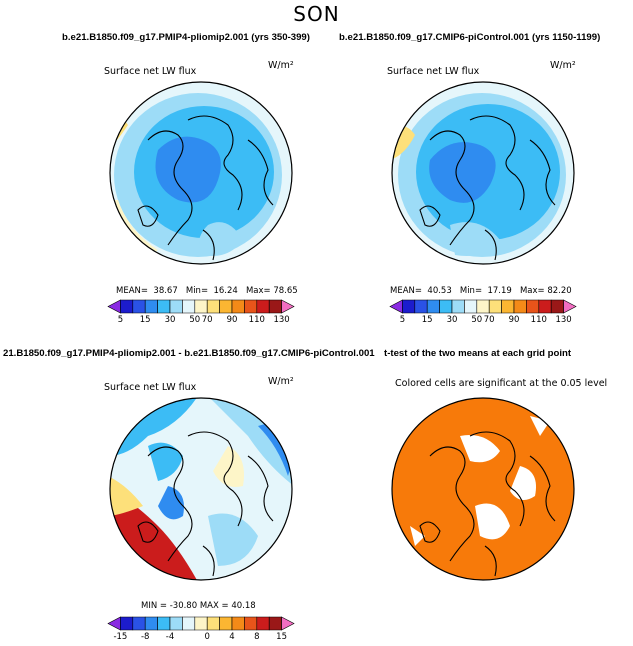  Describe the element at coordinates (406, 291) in the screenshot. I see `mean-label-tr: MEAN=` at that location.